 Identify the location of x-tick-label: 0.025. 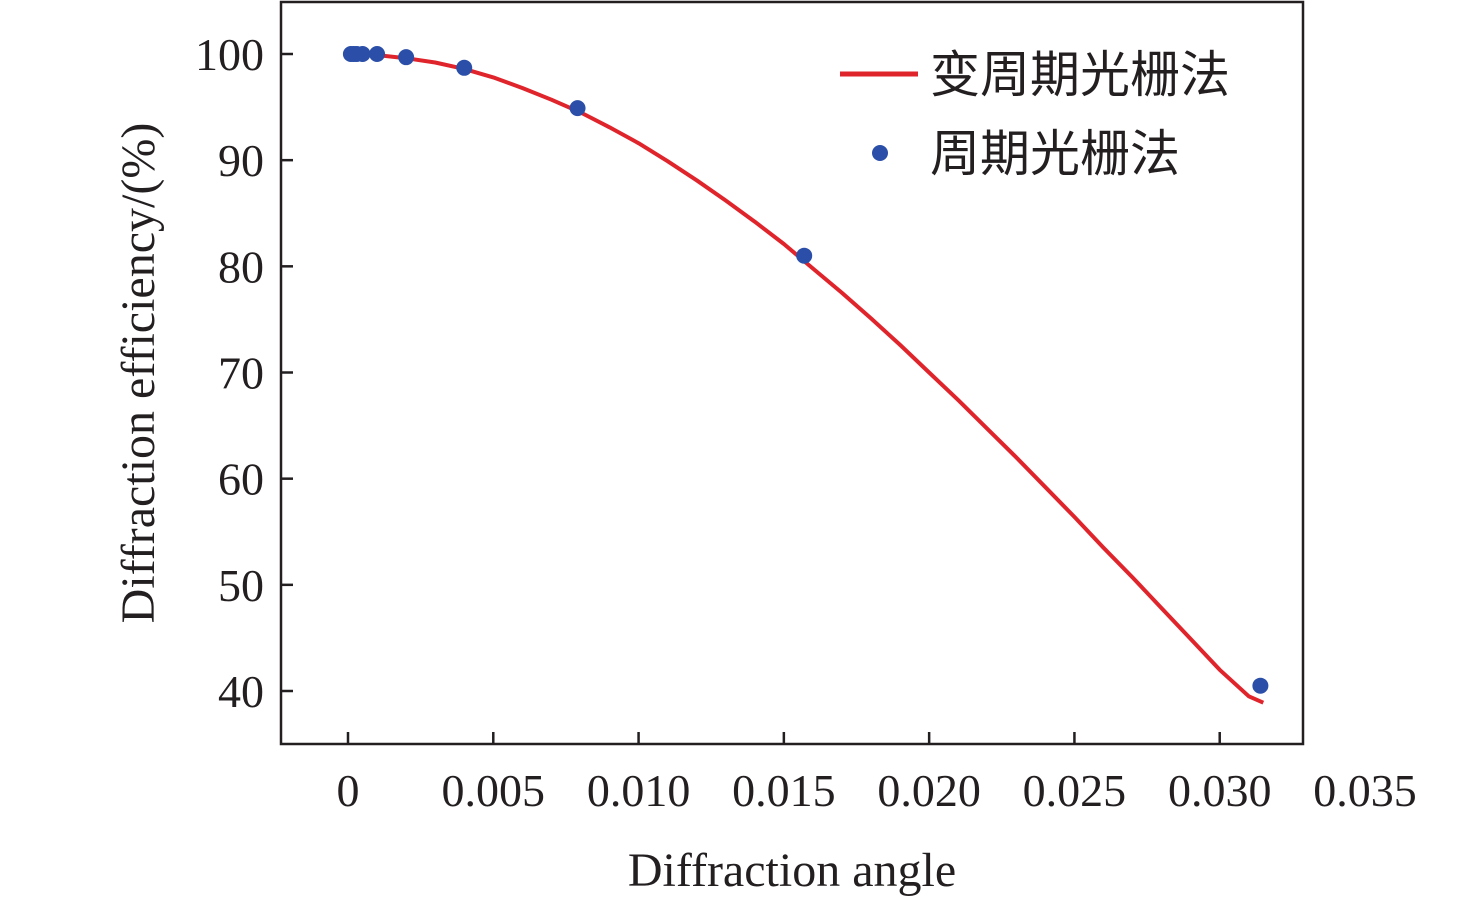
(1075, 790).